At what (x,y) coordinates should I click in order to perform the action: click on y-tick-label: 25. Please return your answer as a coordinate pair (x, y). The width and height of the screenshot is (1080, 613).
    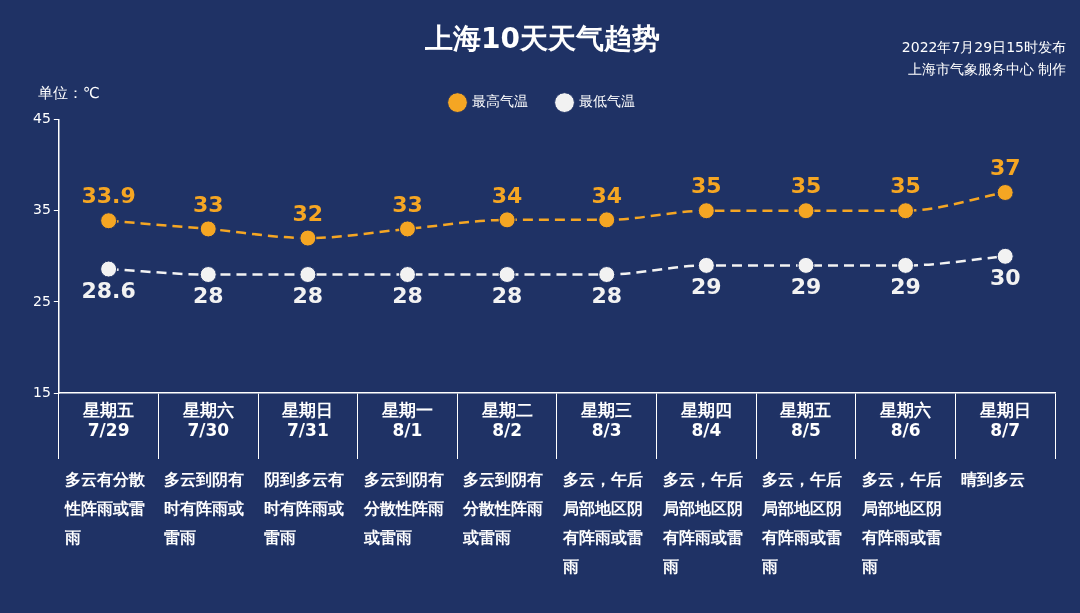
    Looking at the image, I should click on (41, 300).